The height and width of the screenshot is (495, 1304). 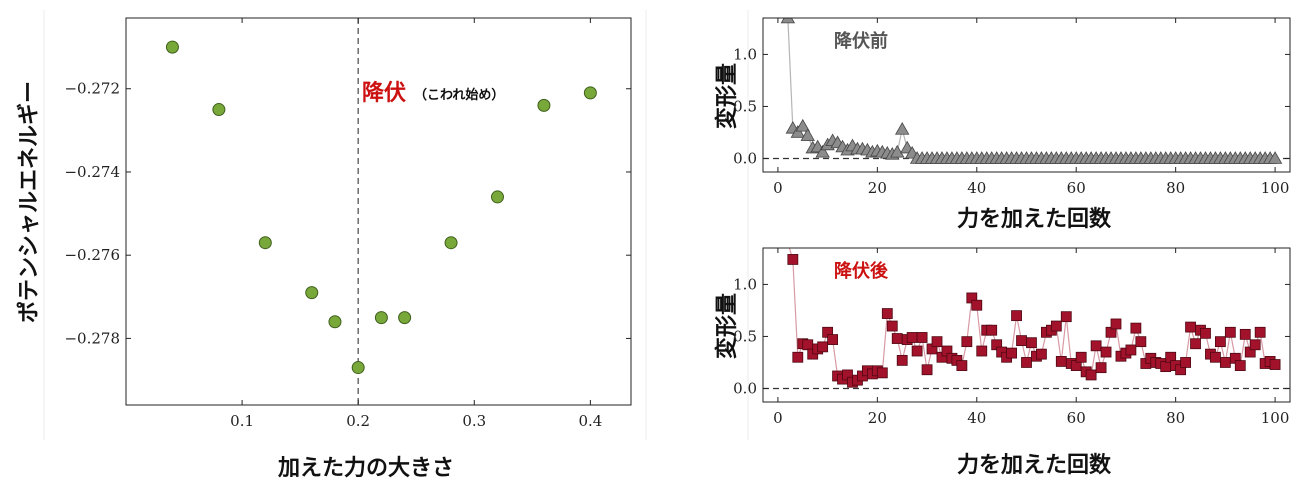 I want to click on y-tick-label: −0.278, so click(x=92, y=338).